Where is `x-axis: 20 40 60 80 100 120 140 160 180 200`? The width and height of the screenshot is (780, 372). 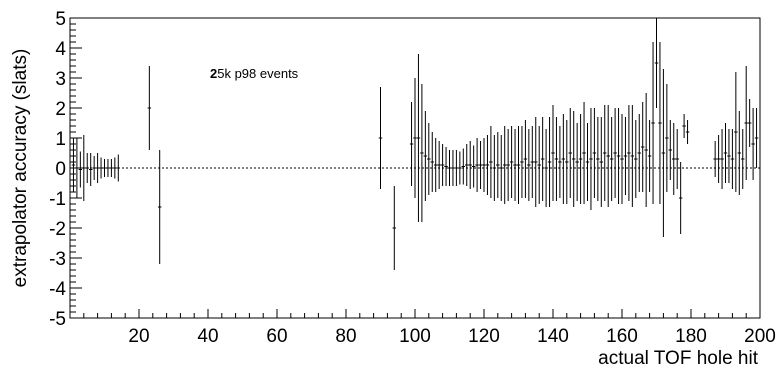 x-axis: 20 40 60 80 100 120 140 160 180 200 is located at coordinates (422, 328).